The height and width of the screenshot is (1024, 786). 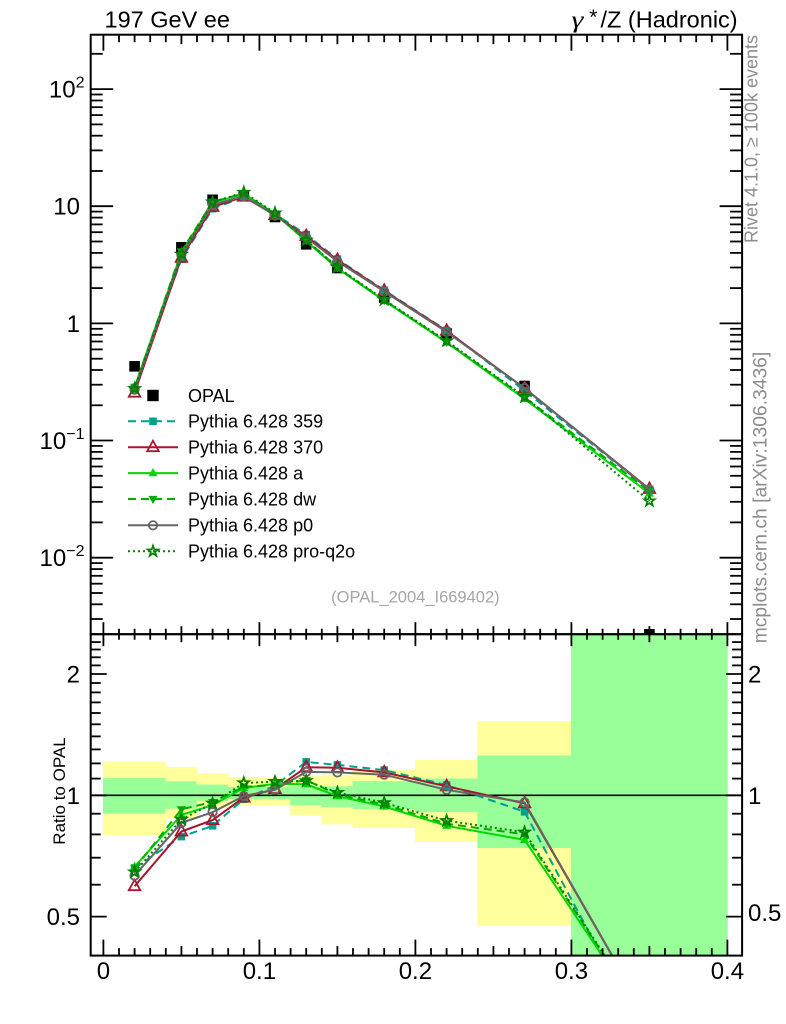 What do you see at coordinates (62, 440) in the screenshot?
I see `svg-text: 10⁻¹` at bounding box center [62, 440].